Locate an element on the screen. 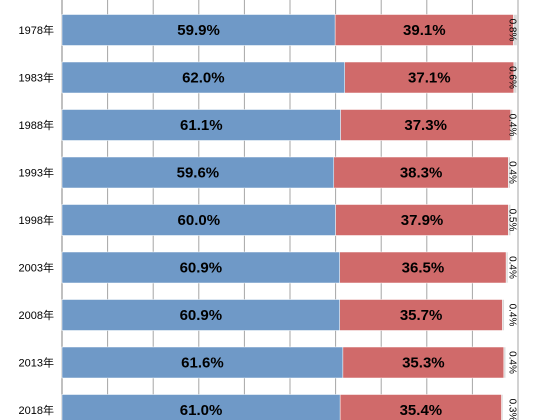 The height and width of the screenshot is (420, 551). data-label: 35.4% is located at coordinates (421, 410).